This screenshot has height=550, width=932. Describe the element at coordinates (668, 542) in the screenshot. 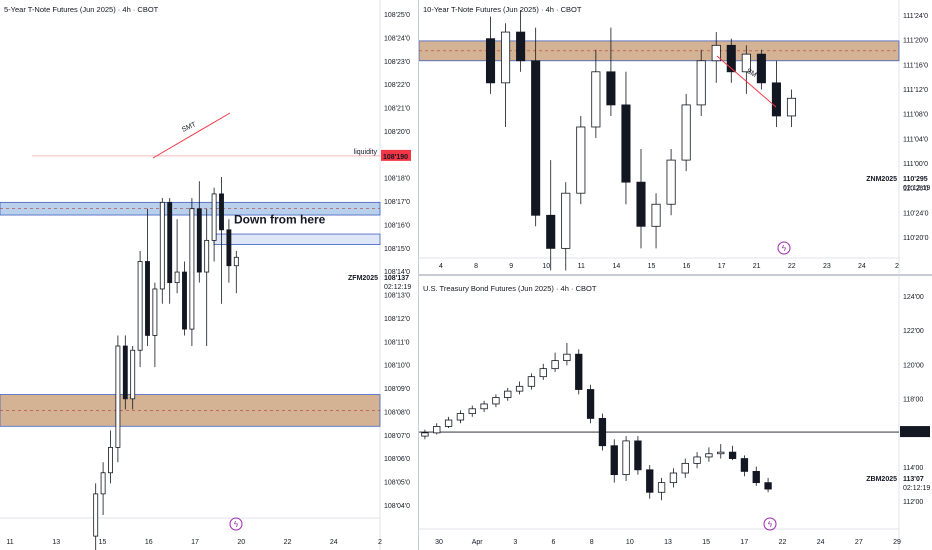

I see `x-tick-label: 13` at that location.